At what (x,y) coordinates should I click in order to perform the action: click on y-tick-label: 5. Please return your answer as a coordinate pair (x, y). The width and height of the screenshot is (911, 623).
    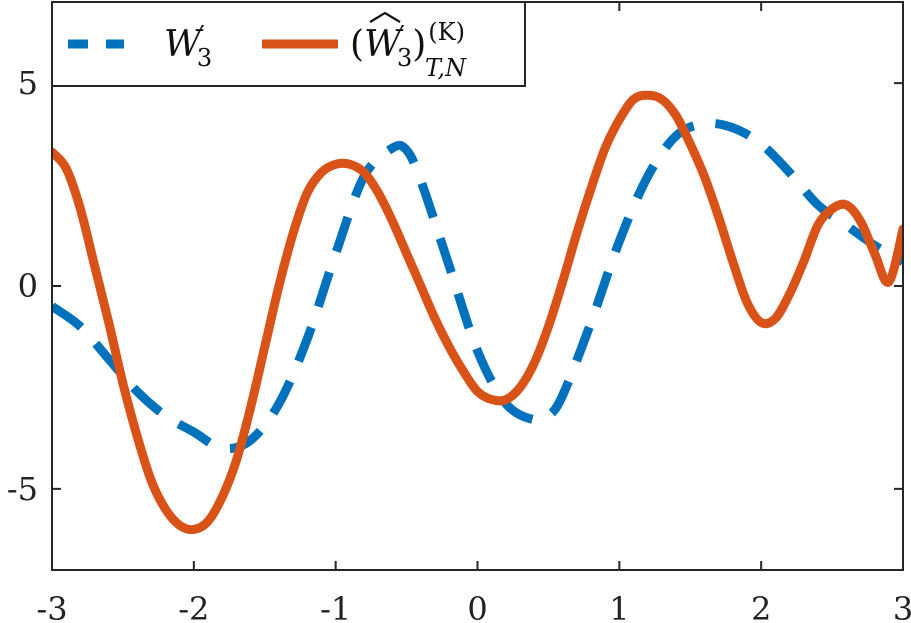
    Looking at the image, I should click on (28, 83).